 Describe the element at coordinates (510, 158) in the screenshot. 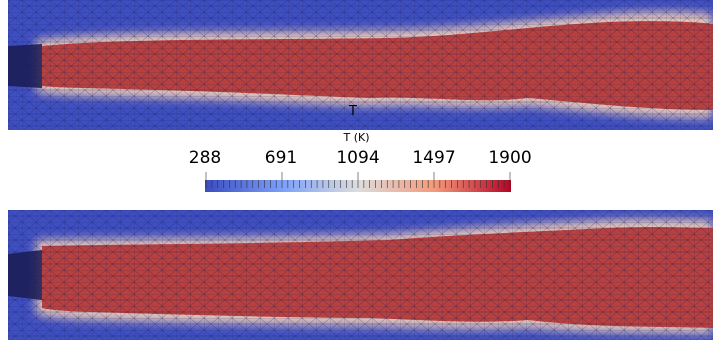

I see `colorbar-tick-label: 1900` at that location.